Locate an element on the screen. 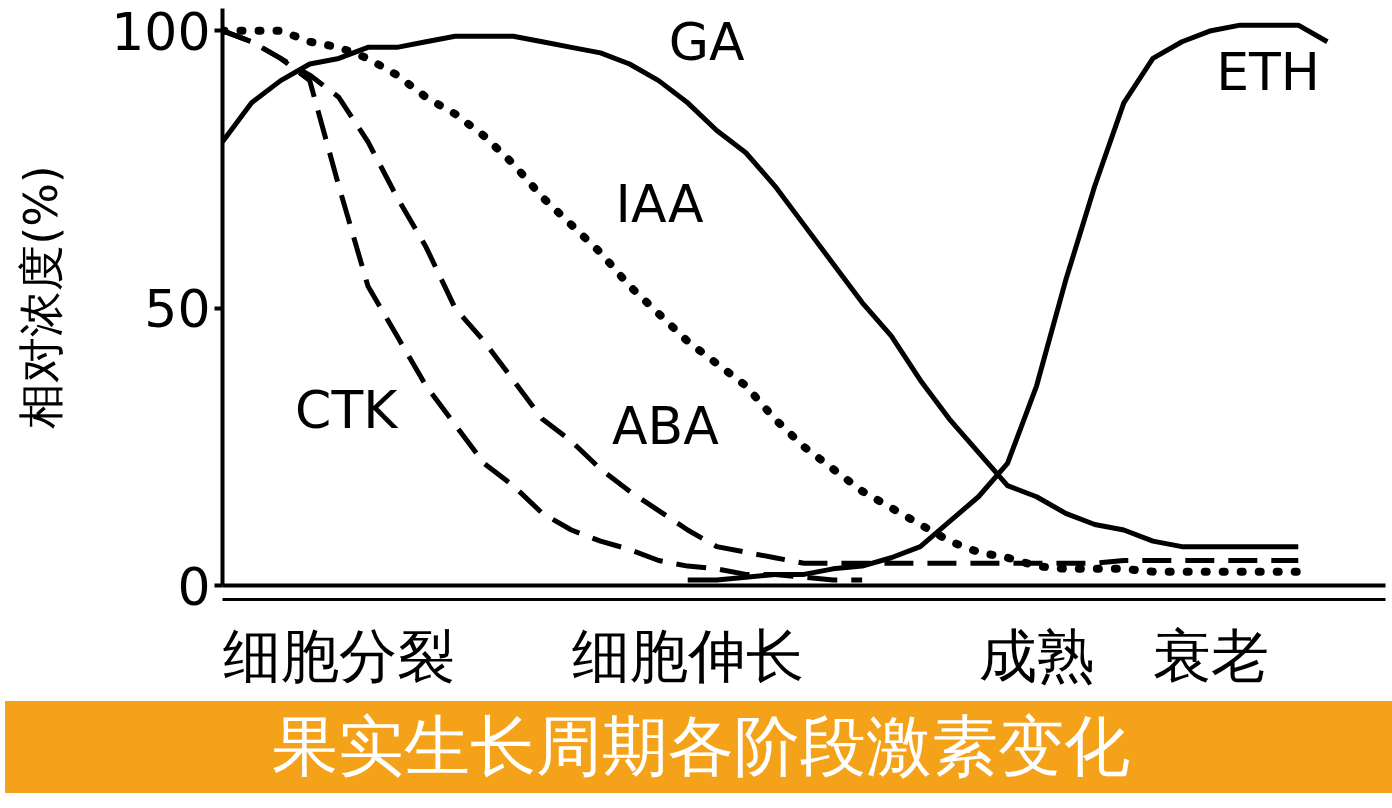 The height and width of the screenshot is (808, 1392). series-label: IAA is located at coordinates (659, 203).